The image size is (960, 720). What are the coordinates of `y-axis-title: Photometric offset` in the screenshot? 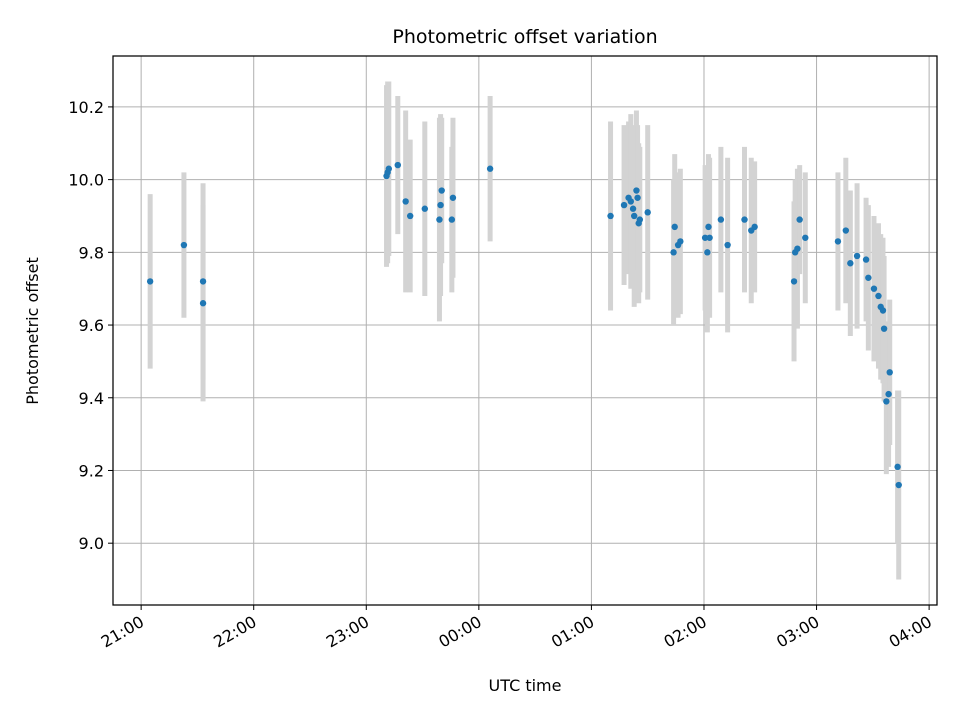 It's located at (32, 331).